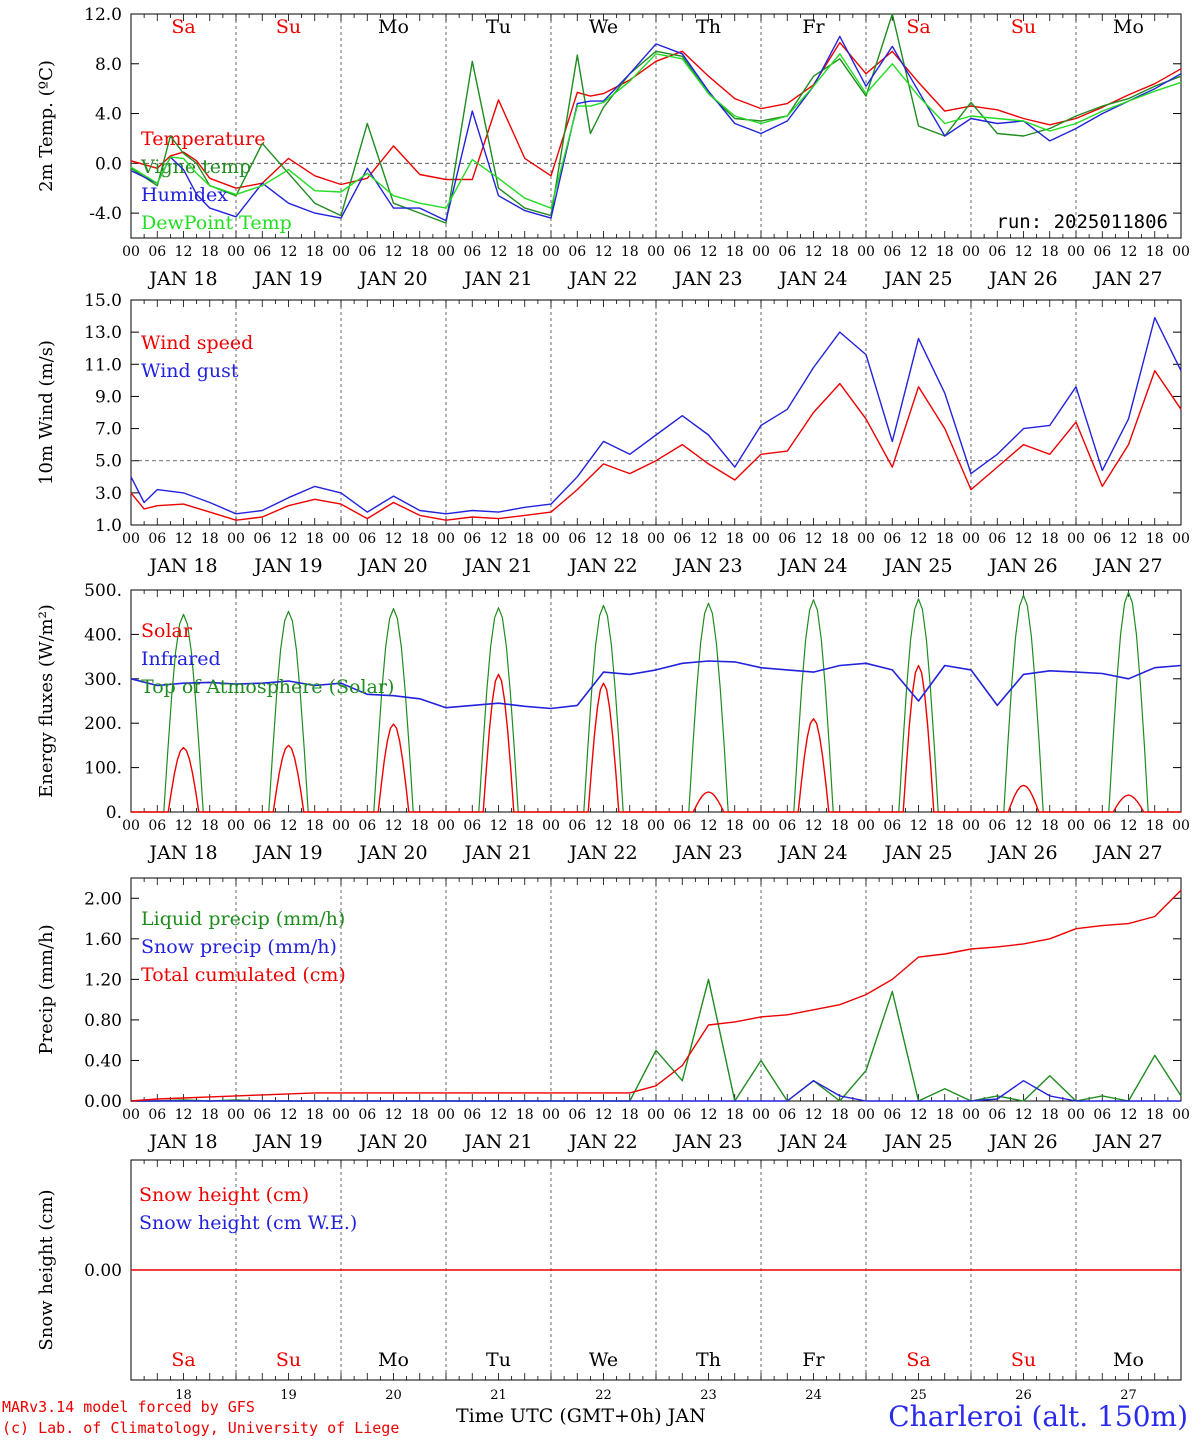 Image resolution: width=1194 pixels, height=1440 pixels. What do you see at coordinates (108, 462) in the screenshot?
I see `y-tick-label: 5.0` at bounding box center [108, 462].